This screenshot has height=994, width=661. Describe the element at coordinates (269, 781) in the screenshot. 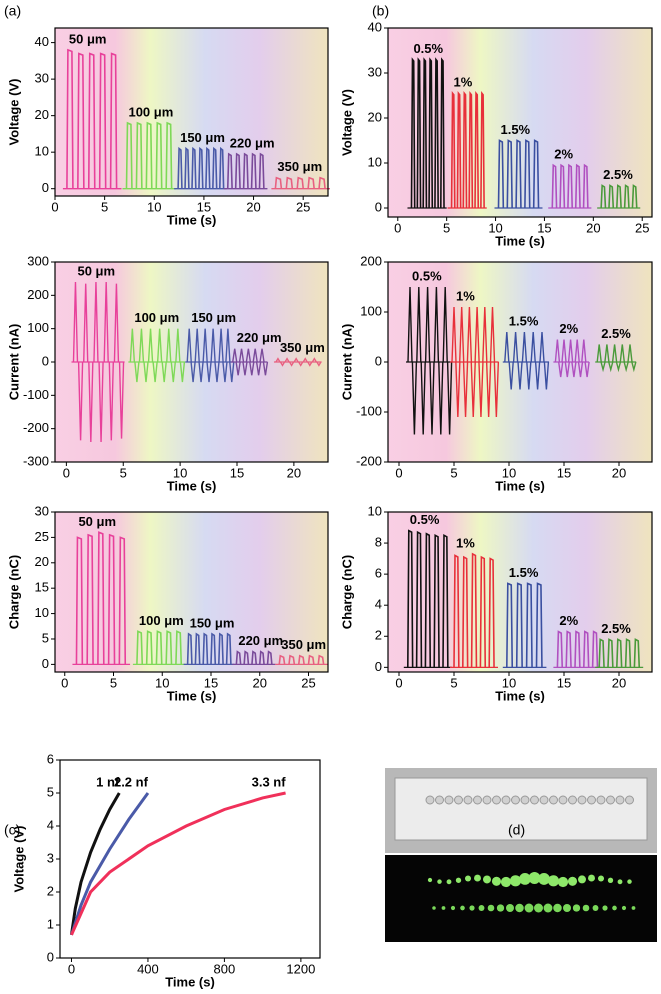

I see `series-label: 3.3 nf` at that location.